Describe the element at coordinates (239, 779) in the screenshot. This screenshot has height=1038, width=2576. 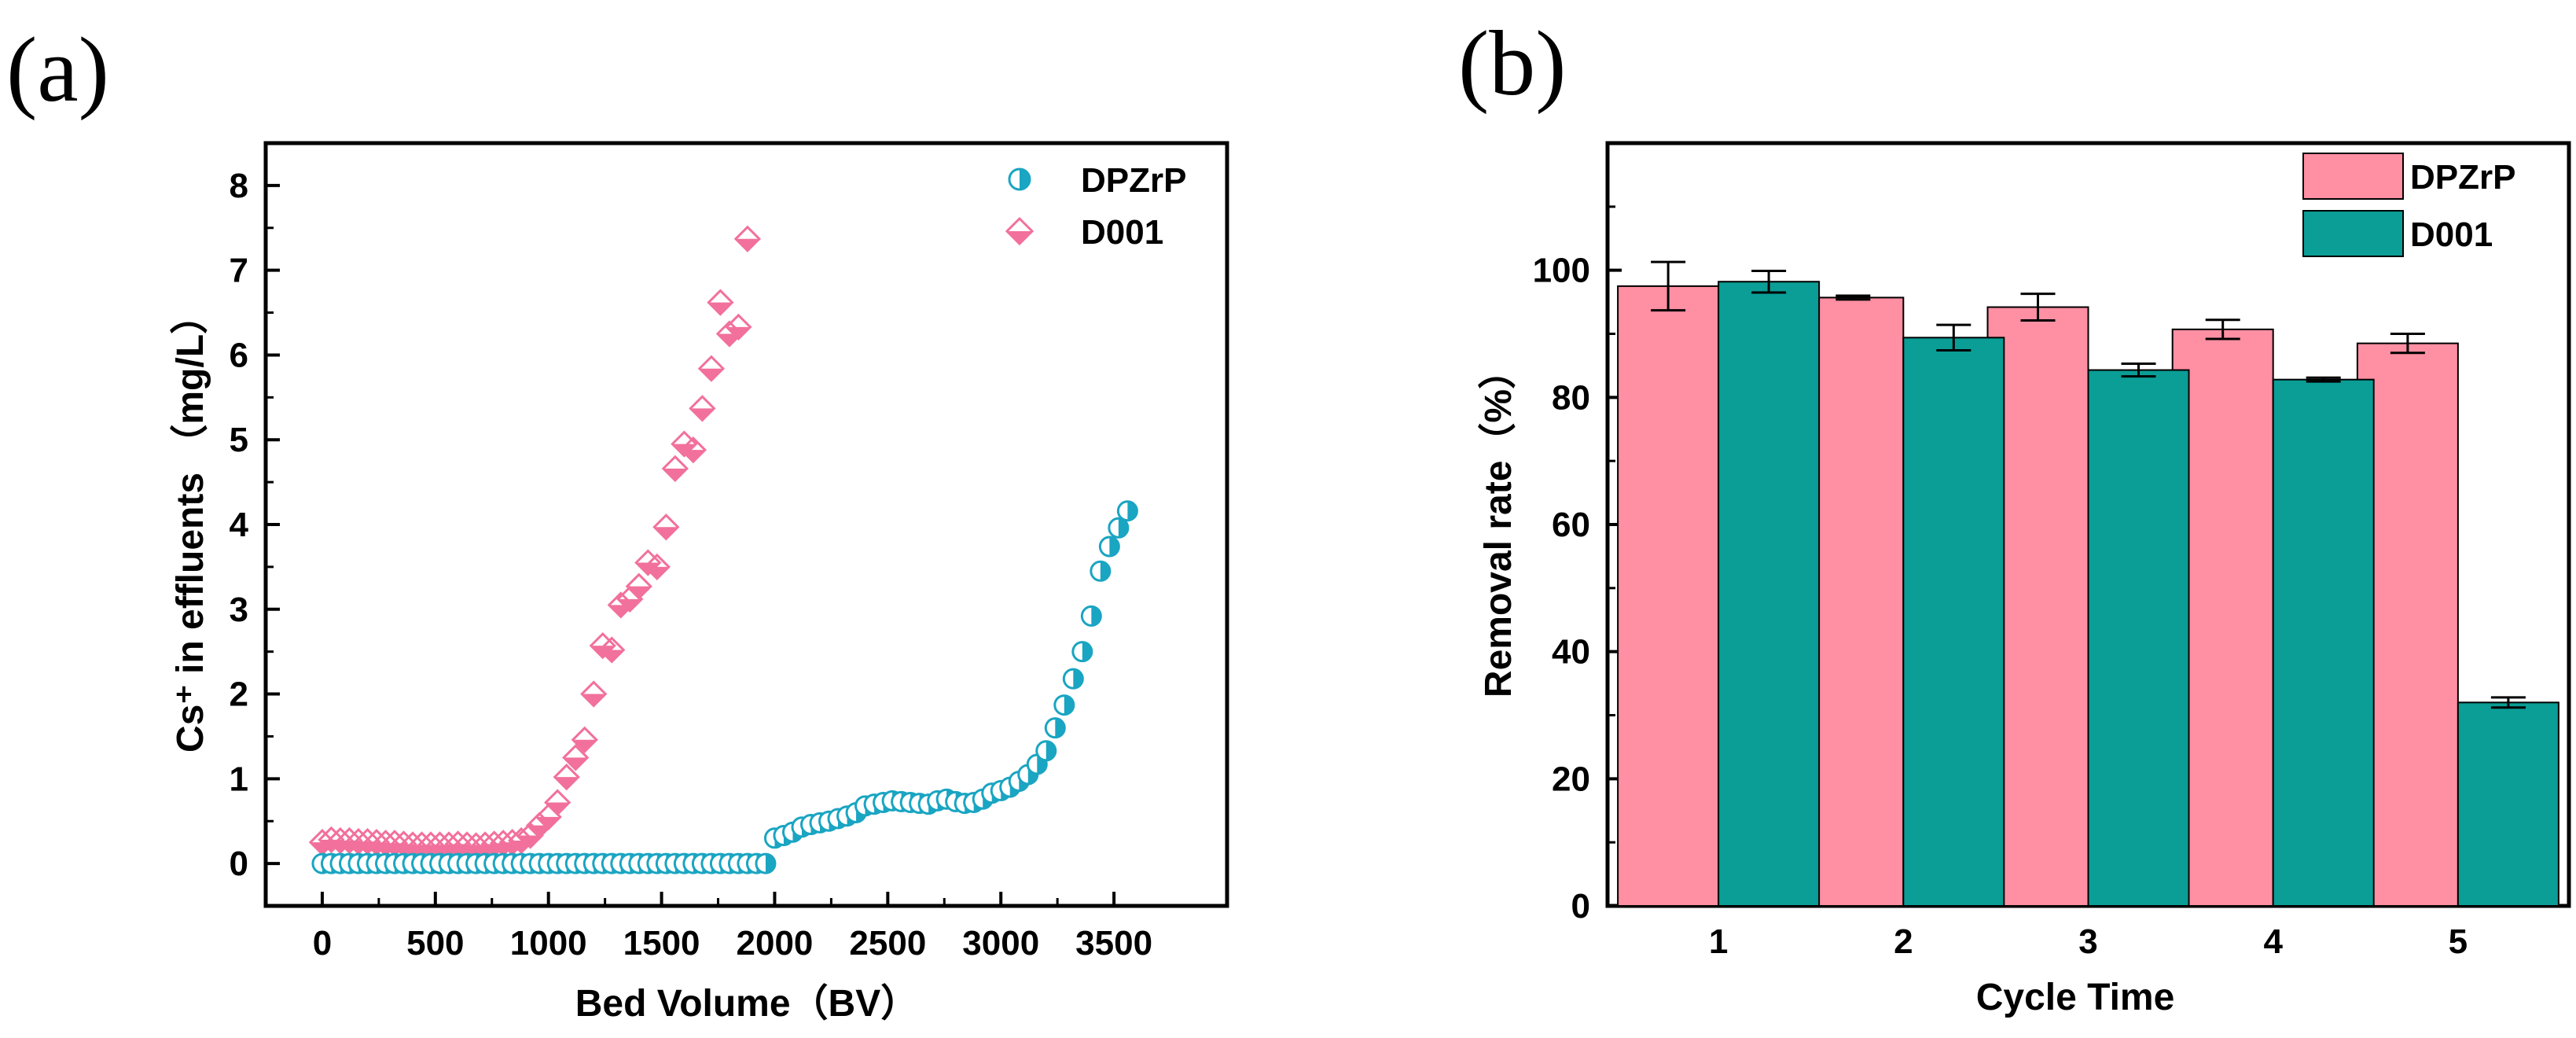
I see `a-ytick-label-1: 1` at that location.